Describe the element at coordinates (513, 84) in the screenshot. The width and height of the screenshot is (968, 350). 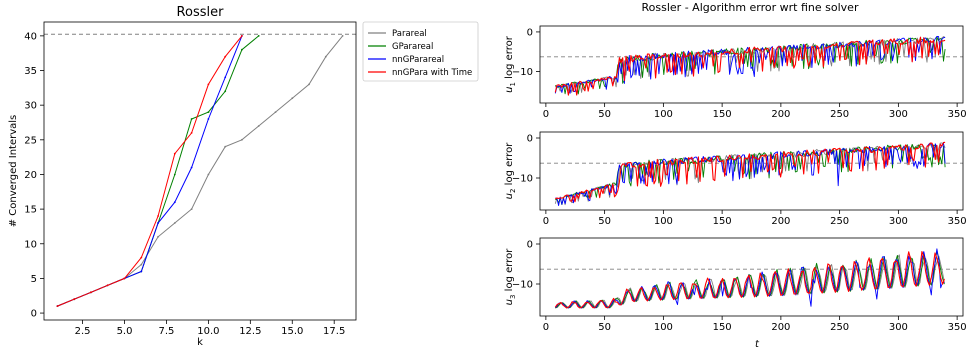
I see `y-axis-label-sub: 1` at that location.